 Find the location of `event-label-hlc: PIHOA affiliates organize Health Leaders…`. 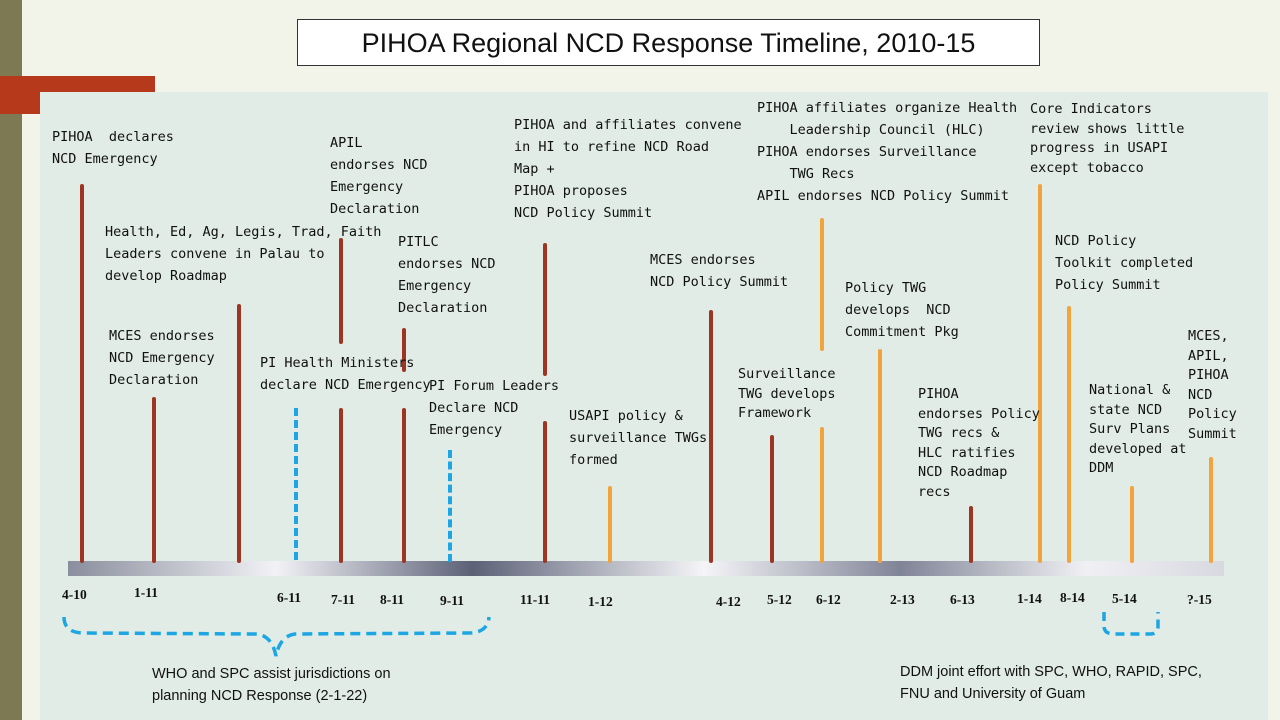

event-label-hlc: PIHOA affiliates organize Health Leaders… is located at coordinates (887, 152).